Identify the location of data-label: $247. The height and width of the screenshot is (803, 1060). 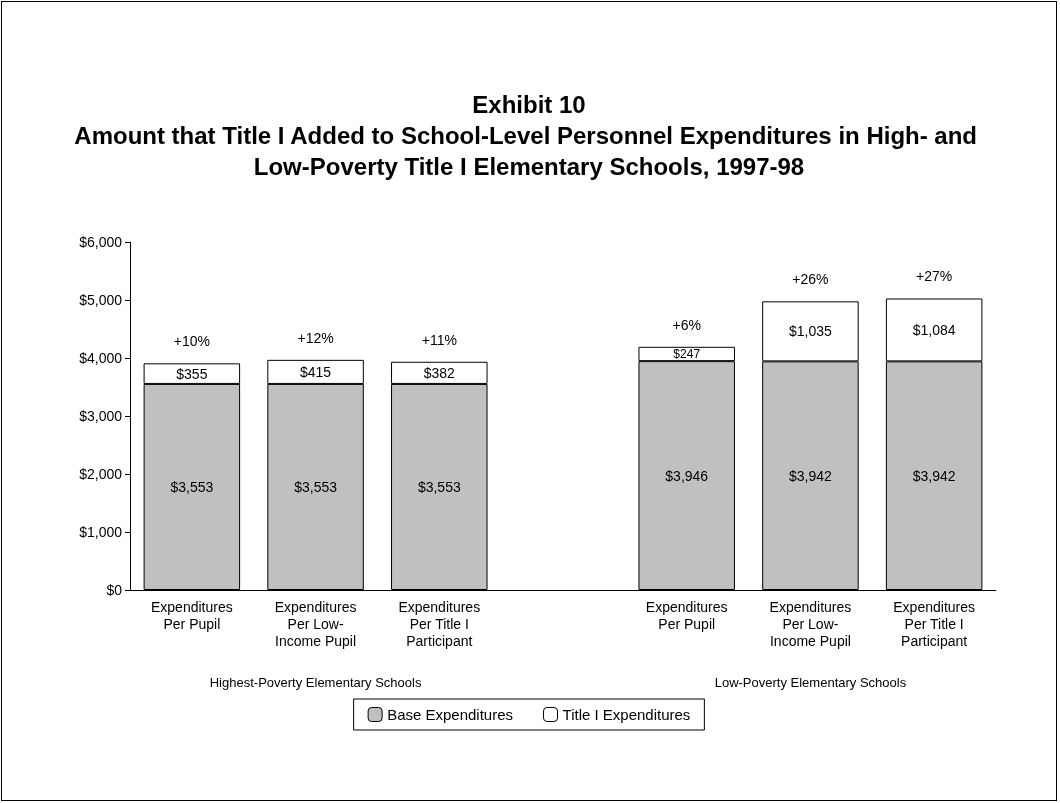
(687, 353).